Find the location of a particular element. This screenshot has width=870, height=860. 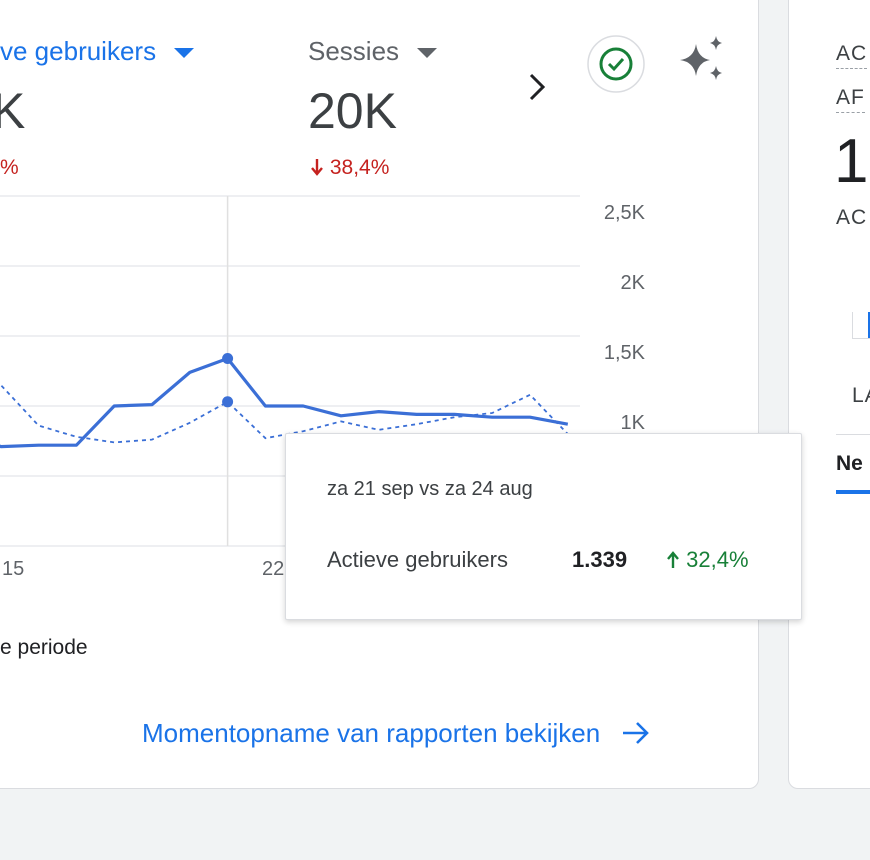

right-panel-value: 13 is located at coordinates (852, 161).